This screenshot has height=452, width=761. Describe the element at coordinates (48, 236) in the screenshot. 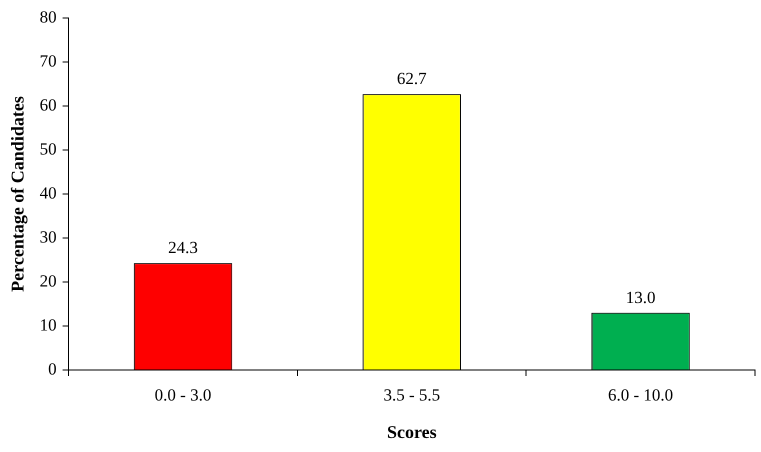

I see `y-tick-label: 30` at that location.